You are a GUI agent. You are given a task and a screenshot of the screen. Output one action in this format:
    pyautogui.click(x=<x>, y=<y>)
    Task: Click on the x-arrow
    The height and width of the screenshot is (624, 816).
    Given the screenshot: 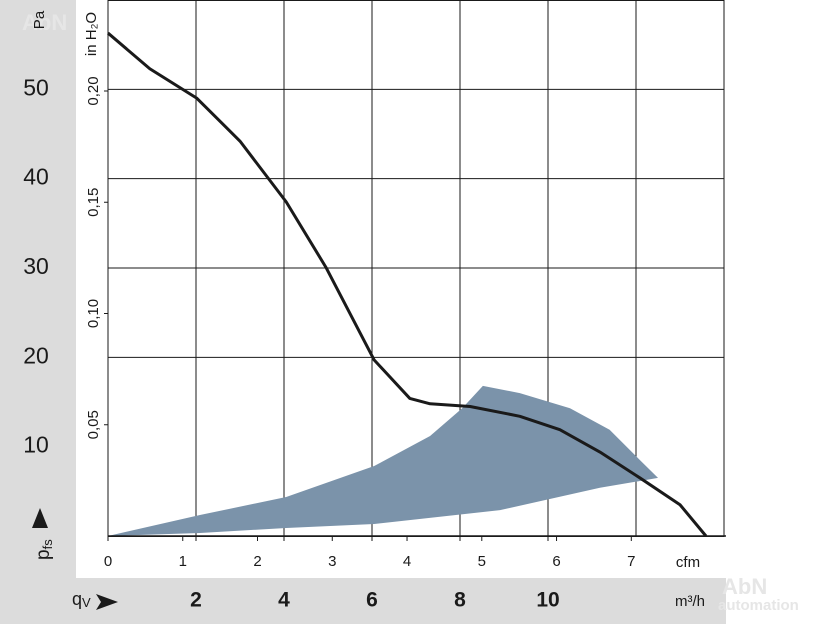 What is the action you would take?
    pyautogui.click(x=107, y=602)
    